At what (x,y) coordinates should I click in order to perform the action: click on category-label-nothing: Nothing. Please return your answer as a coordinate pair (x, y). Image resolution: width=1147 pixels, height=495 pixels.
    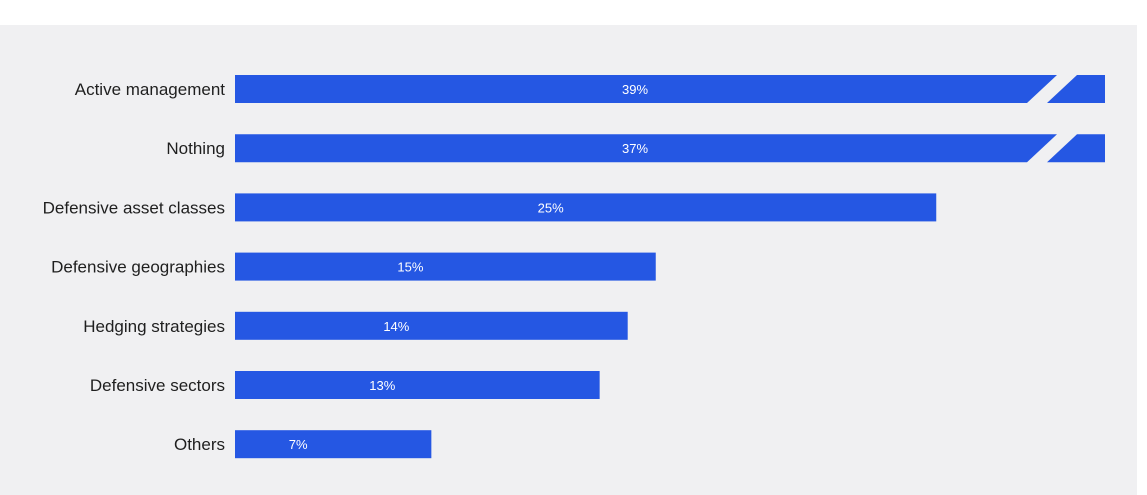
    Looking at the image, I should click on (195, 148).